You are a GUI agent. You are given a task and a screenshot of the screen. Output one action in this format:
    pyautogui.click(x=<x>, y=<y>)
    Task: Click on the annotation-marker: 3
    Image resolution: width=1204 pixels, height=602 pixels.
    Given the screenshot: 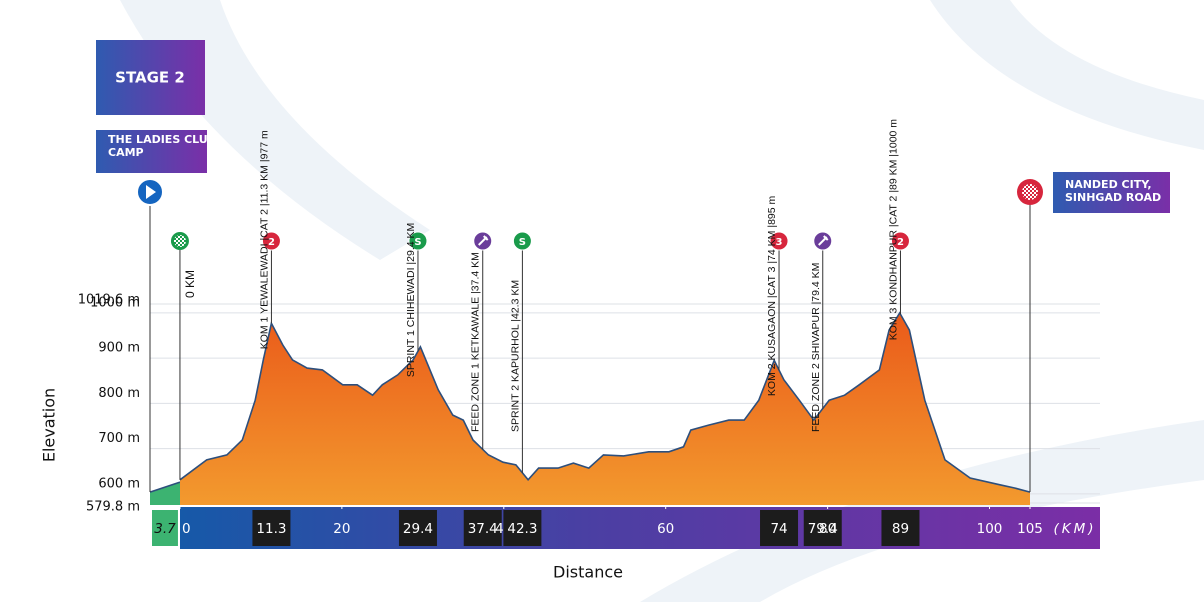 What is the action you would take?
    pyautogui.click(x=779, y=242)
    